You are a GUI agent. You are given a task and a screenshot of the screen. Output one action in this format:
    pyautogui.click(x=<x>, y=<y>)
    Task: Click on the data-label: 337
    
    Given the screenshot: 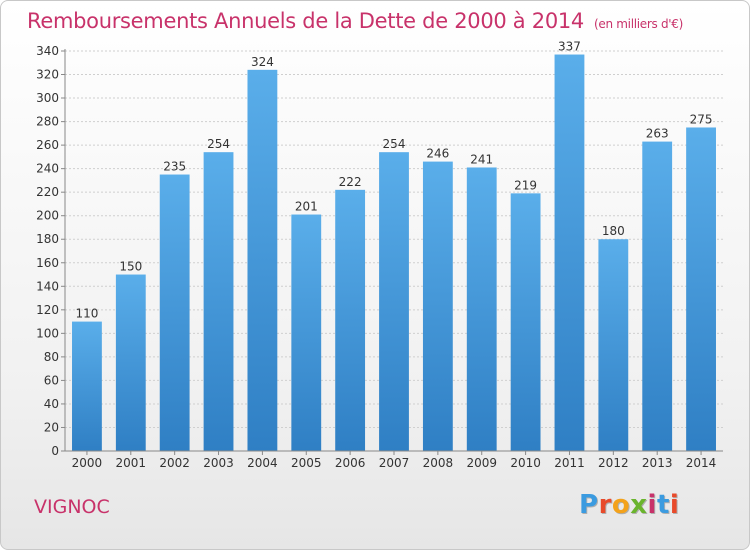 What is the action you would take?
    pyautogui.click(x=569, y=47)
    